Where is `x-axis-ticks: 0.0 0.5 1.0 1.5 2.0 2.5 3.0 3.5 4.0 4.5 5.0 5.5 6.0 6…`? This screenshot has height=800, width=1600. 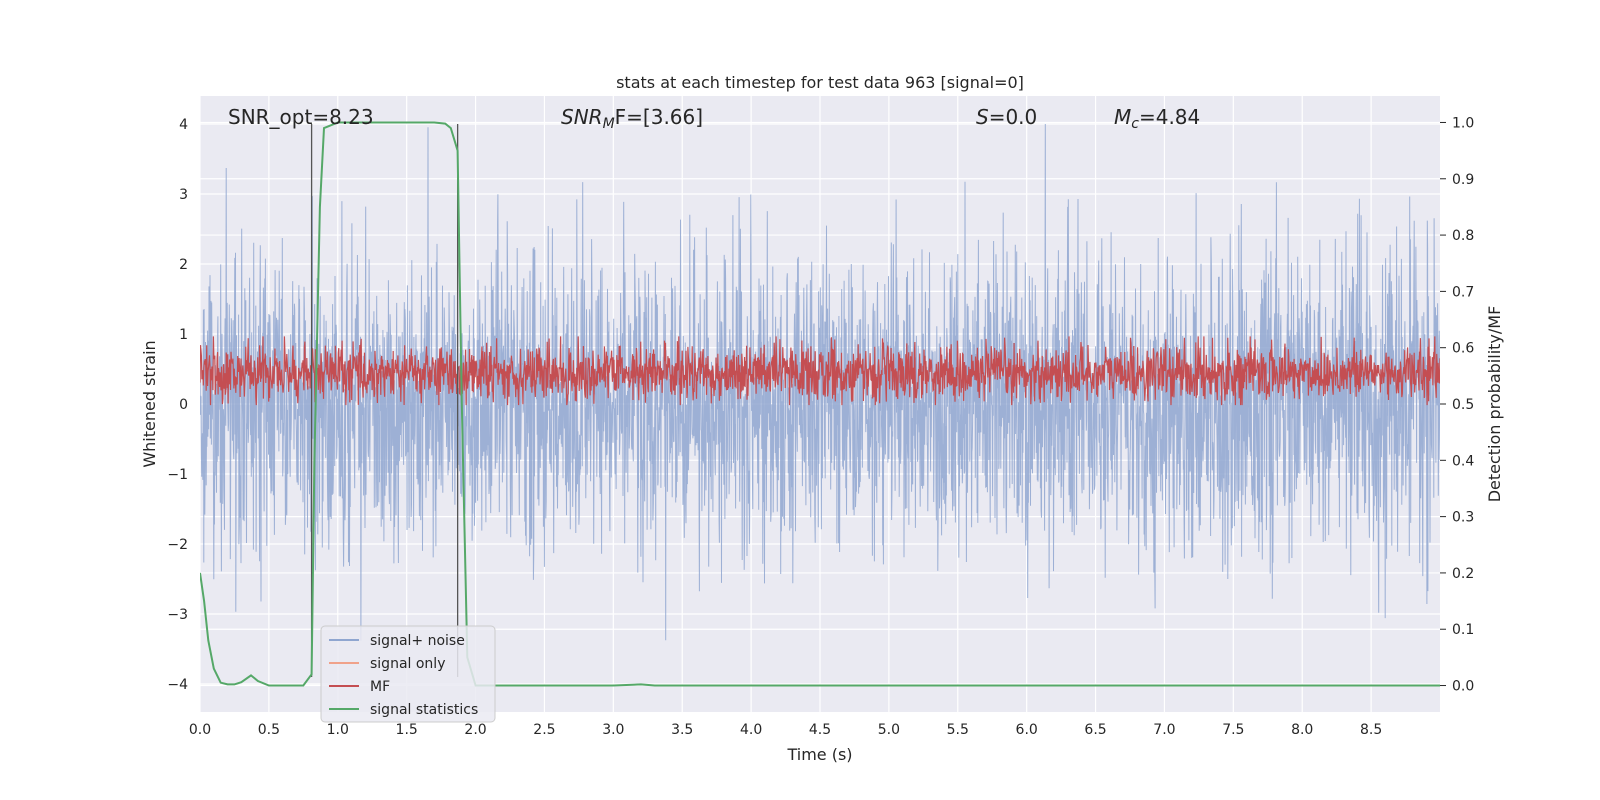 x-axis-ticks: 0.0 0.5 1.0 1.5 2.0 2.5 3.0 3.5 4.0 4.5 5.0 5.5 6.0 6… is located at coordinates (785, 730).